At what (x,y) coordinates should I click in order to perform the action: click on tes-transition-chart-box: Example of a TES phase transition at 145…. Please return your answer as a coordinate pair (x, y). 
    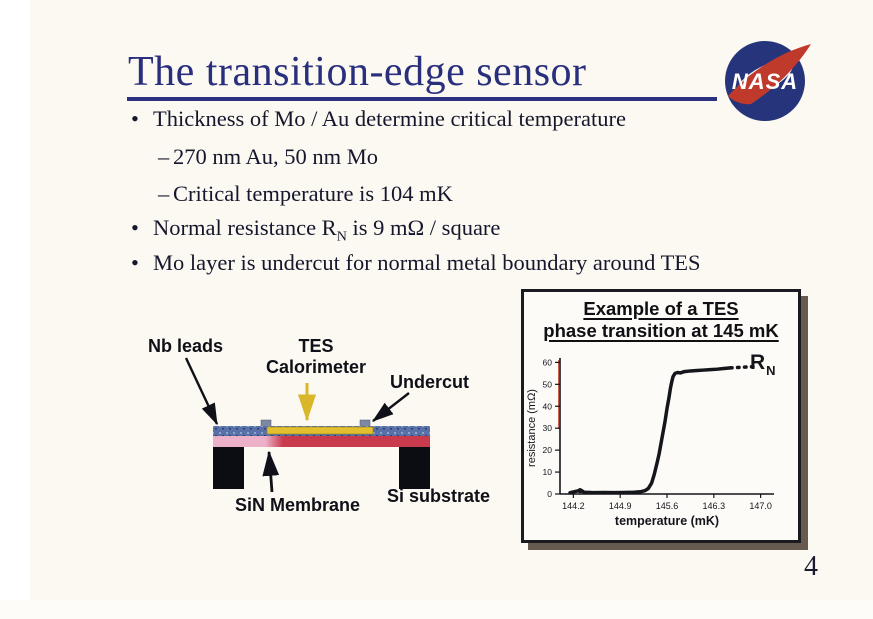
    Looking at the image, I should click on (661, 416).